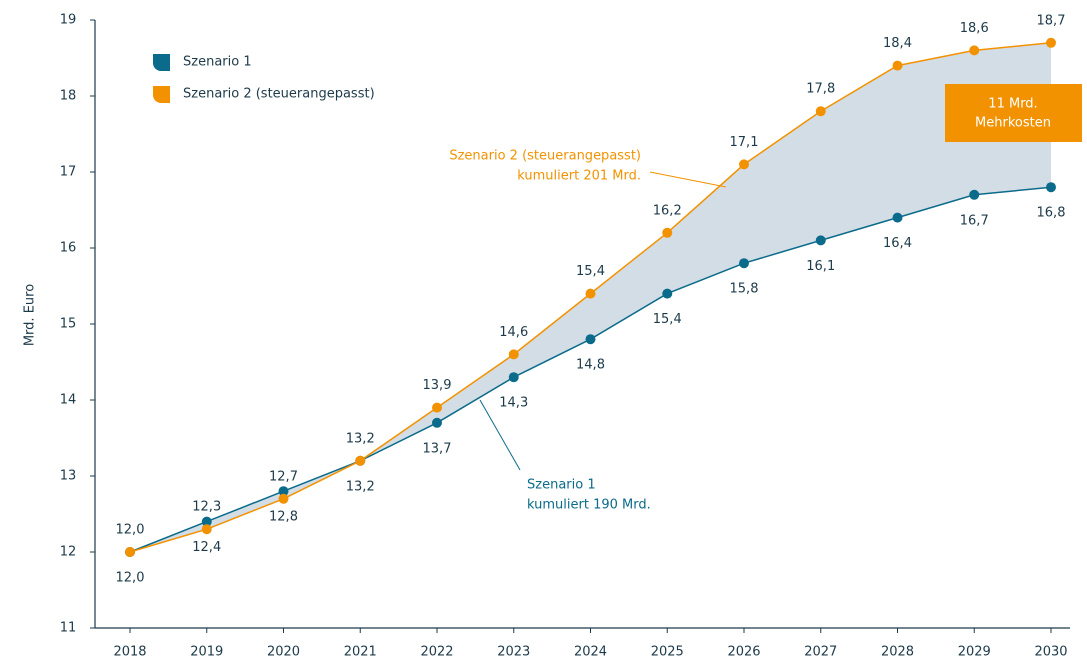 The width and height of the screenshot is (1087, 662). I want to click on y-axis-label: Mrd. Euro, so click(30, 315).